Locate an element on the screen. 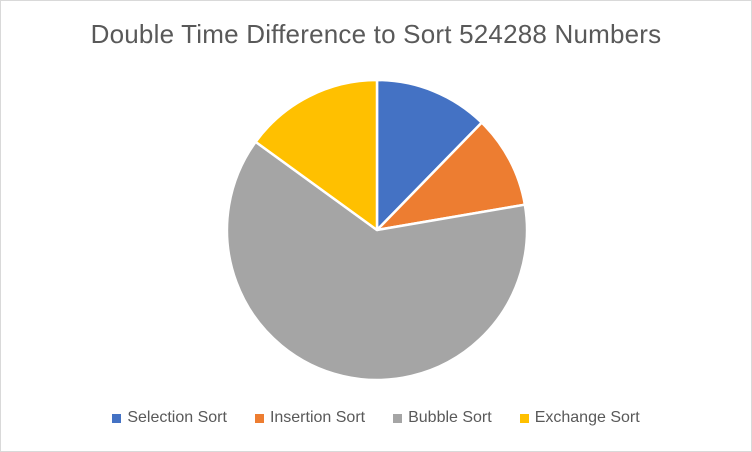  legend-label: Exchange Sort is located at coordinates (587, 417).